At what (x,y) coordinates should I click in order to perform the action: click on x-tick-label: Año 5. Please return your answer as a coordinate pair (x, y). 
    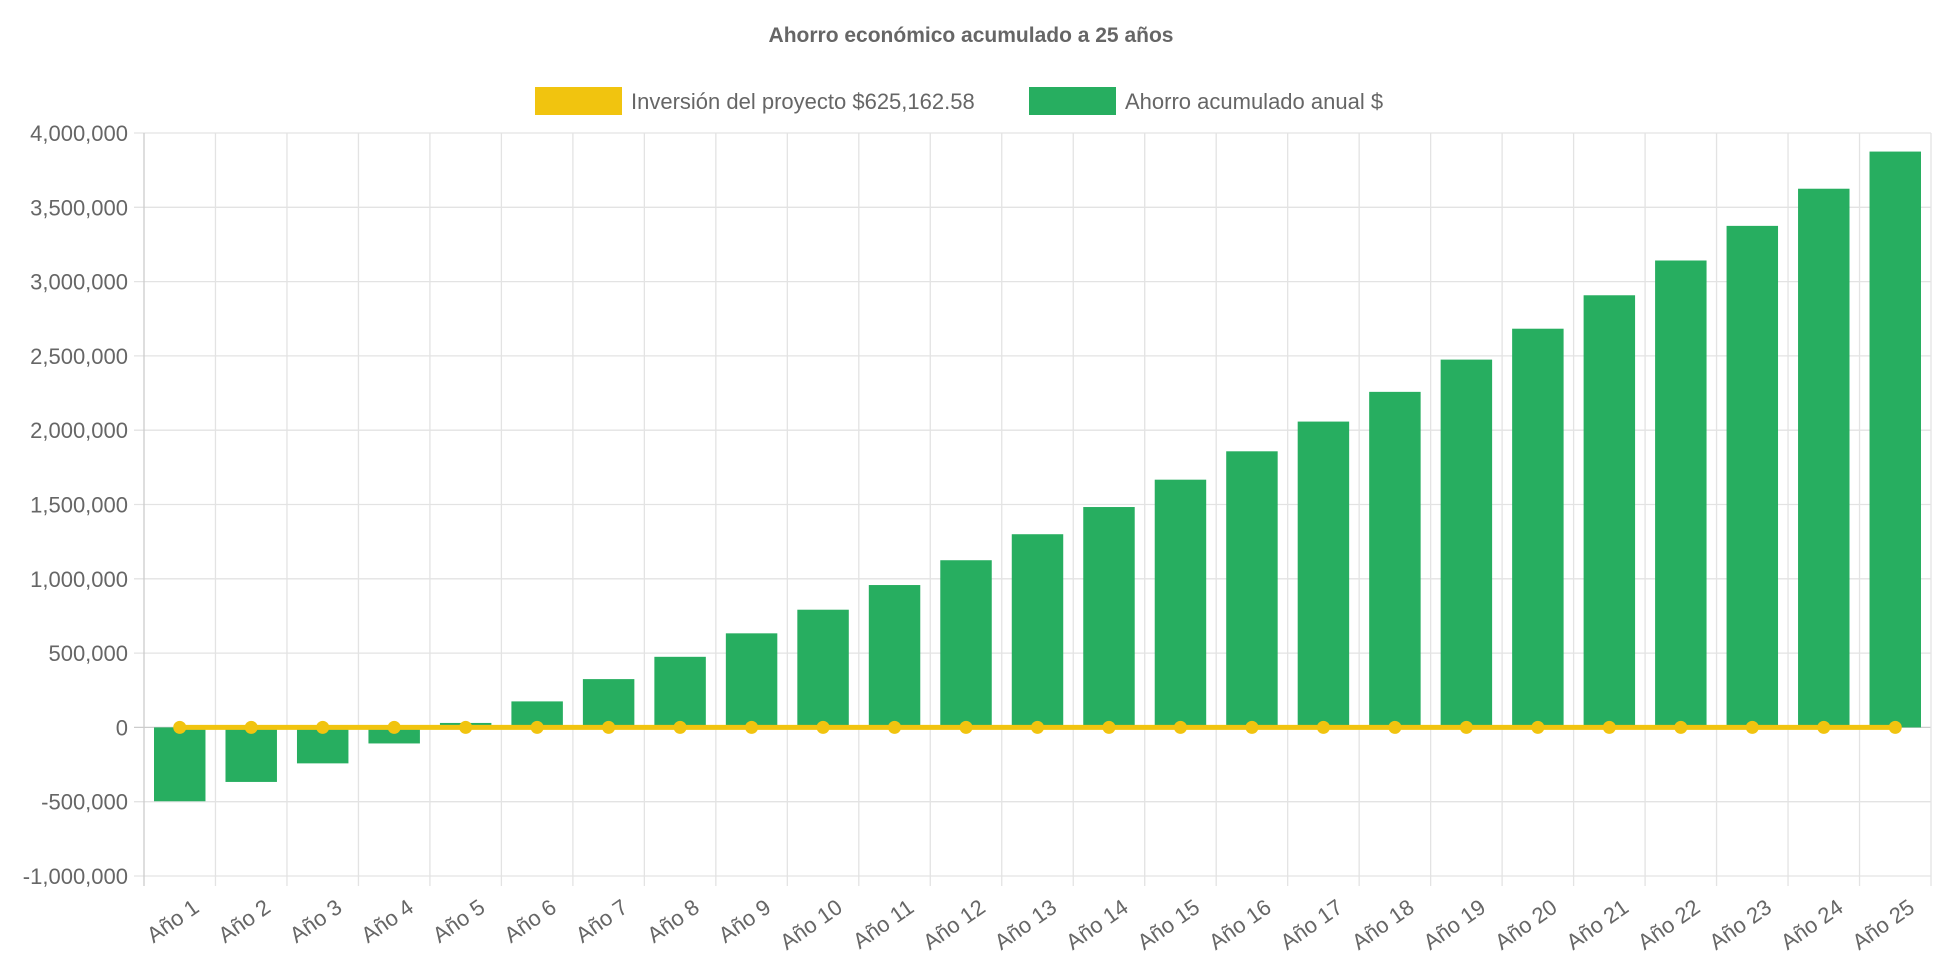
    Looking at the image, I should click on (458, 920).